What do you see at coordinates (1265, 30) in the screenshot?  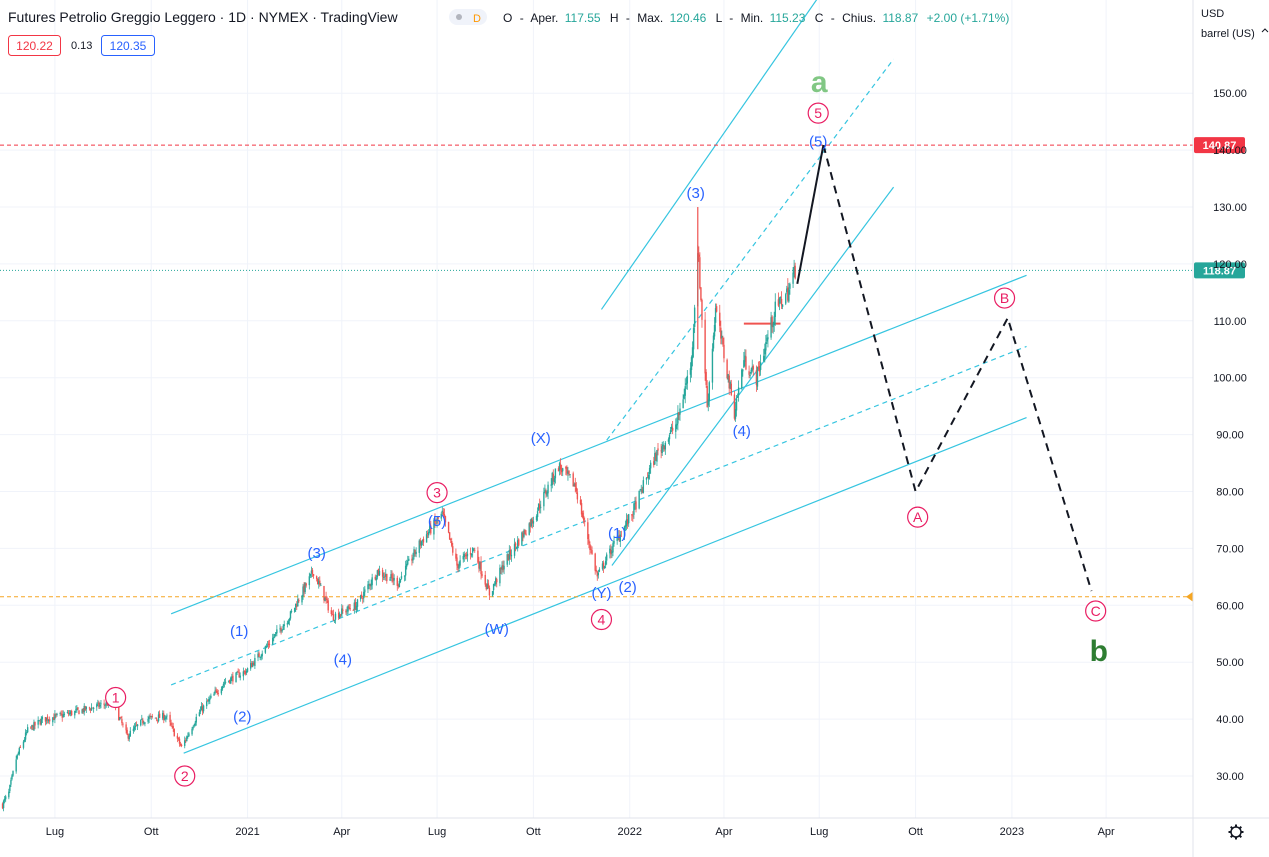 I see `unit-chevron-icon` at bounding box center [1265, 30].